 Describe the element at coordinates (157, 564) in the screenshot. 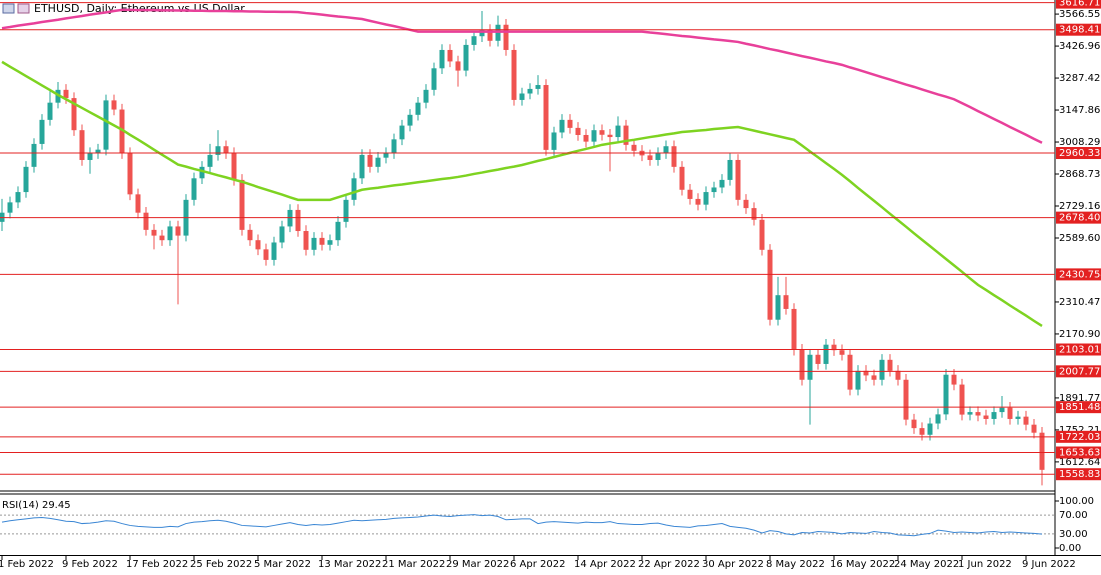

I see `x-tick-label: 17 Feb 2022` at that location.